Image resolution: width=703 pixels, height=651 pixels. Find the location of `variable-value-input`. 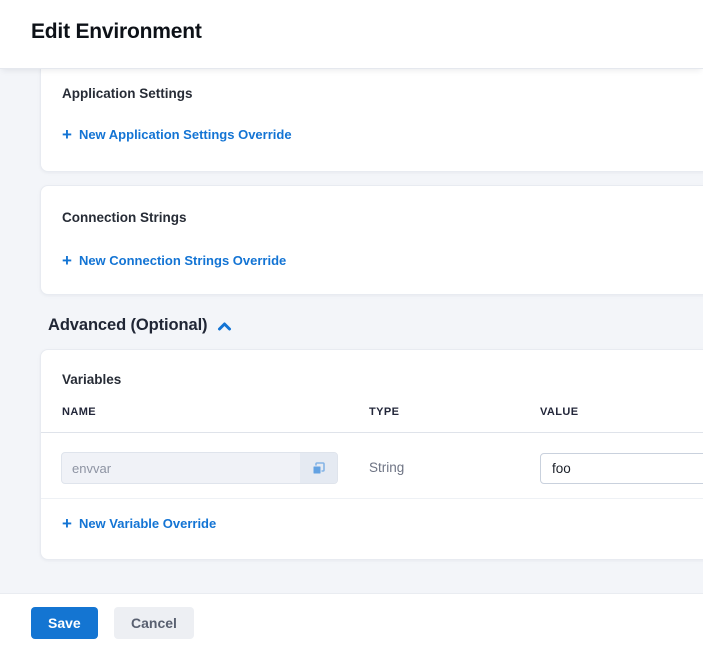

variable-value-input is located at coordinates (621, 468).